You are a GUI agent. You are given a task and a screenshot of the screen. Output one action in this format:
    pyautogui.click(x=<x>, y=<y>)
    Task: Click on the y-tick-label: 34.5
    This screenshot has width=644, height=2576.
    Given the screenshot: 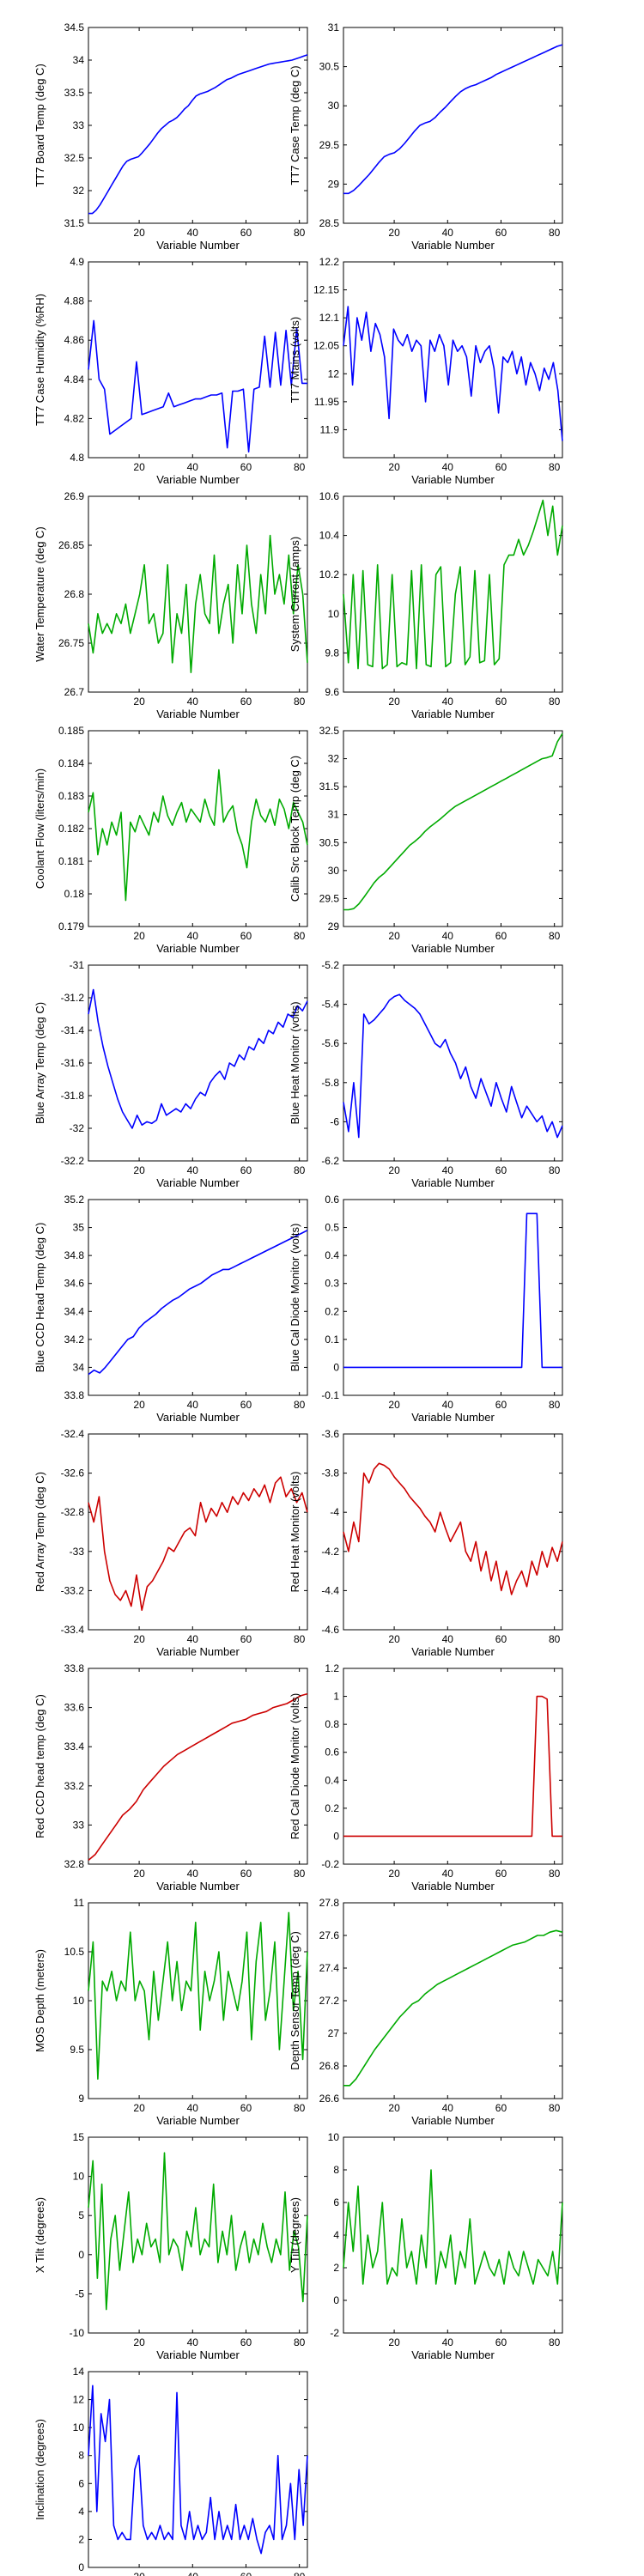 What is the action you would take?
    pyautogui.click(x=74, y=27)
    